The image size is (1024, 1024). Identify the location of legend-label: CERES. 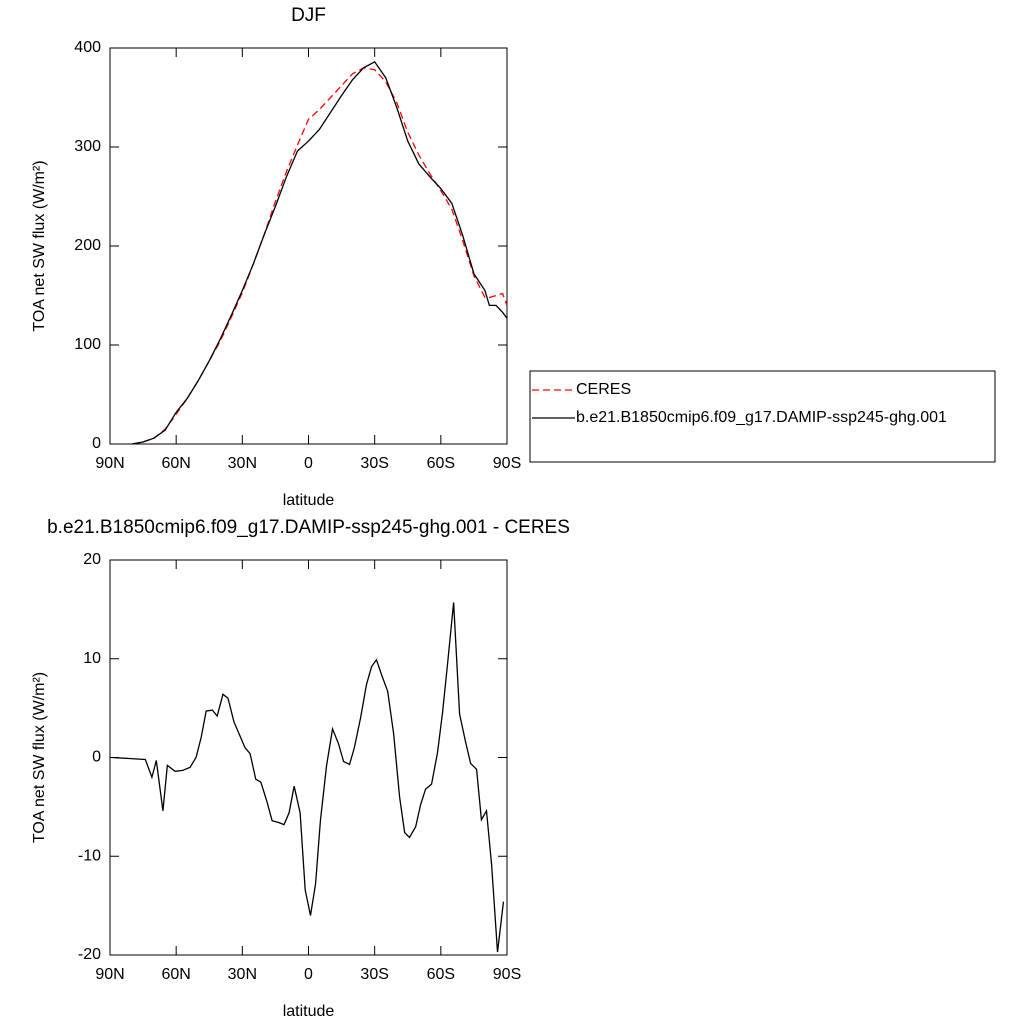
(603, 389).